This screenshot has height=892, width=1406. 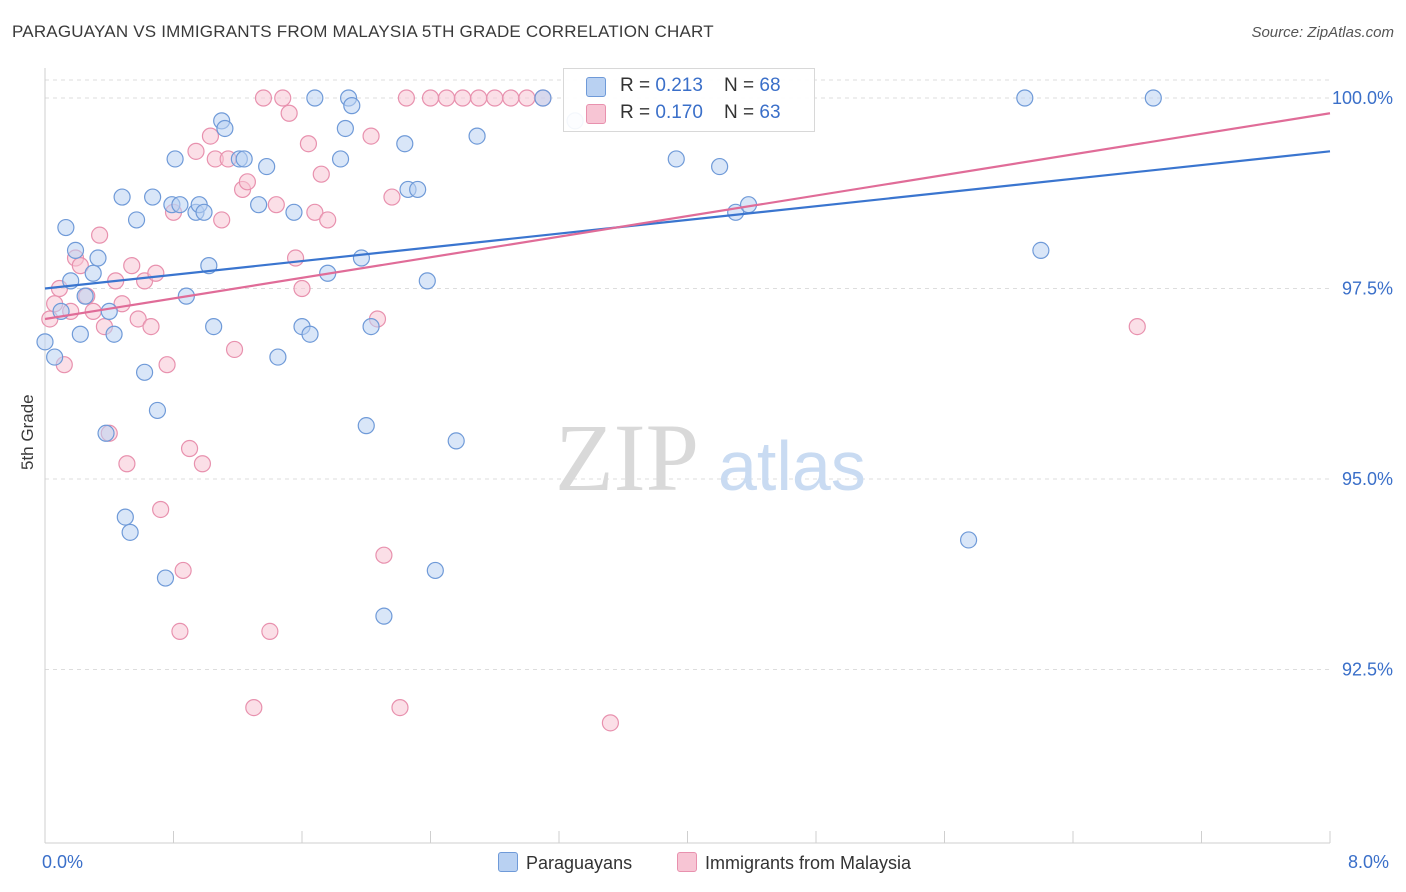 What do you see at coordinates (687, 862) in the screenshot?
I see `bottom-legend-swatch` at bounding box center [687, 862].